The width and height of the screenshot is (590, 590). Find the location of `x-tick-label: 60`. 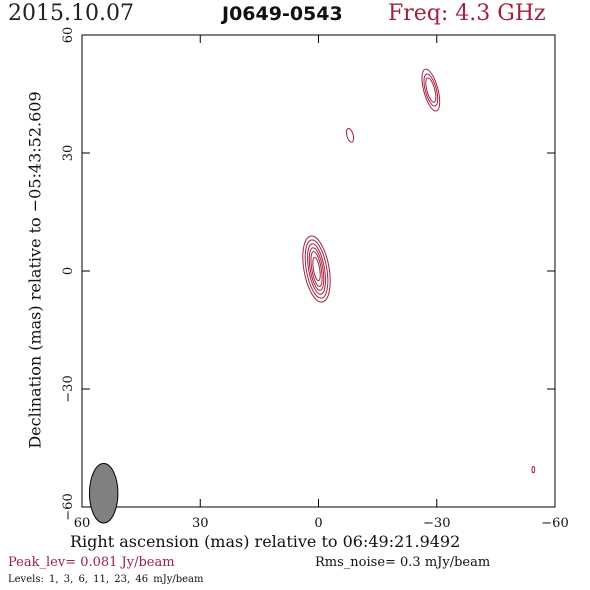

x-tick-label: 60 is located at coordinates (82, 523).